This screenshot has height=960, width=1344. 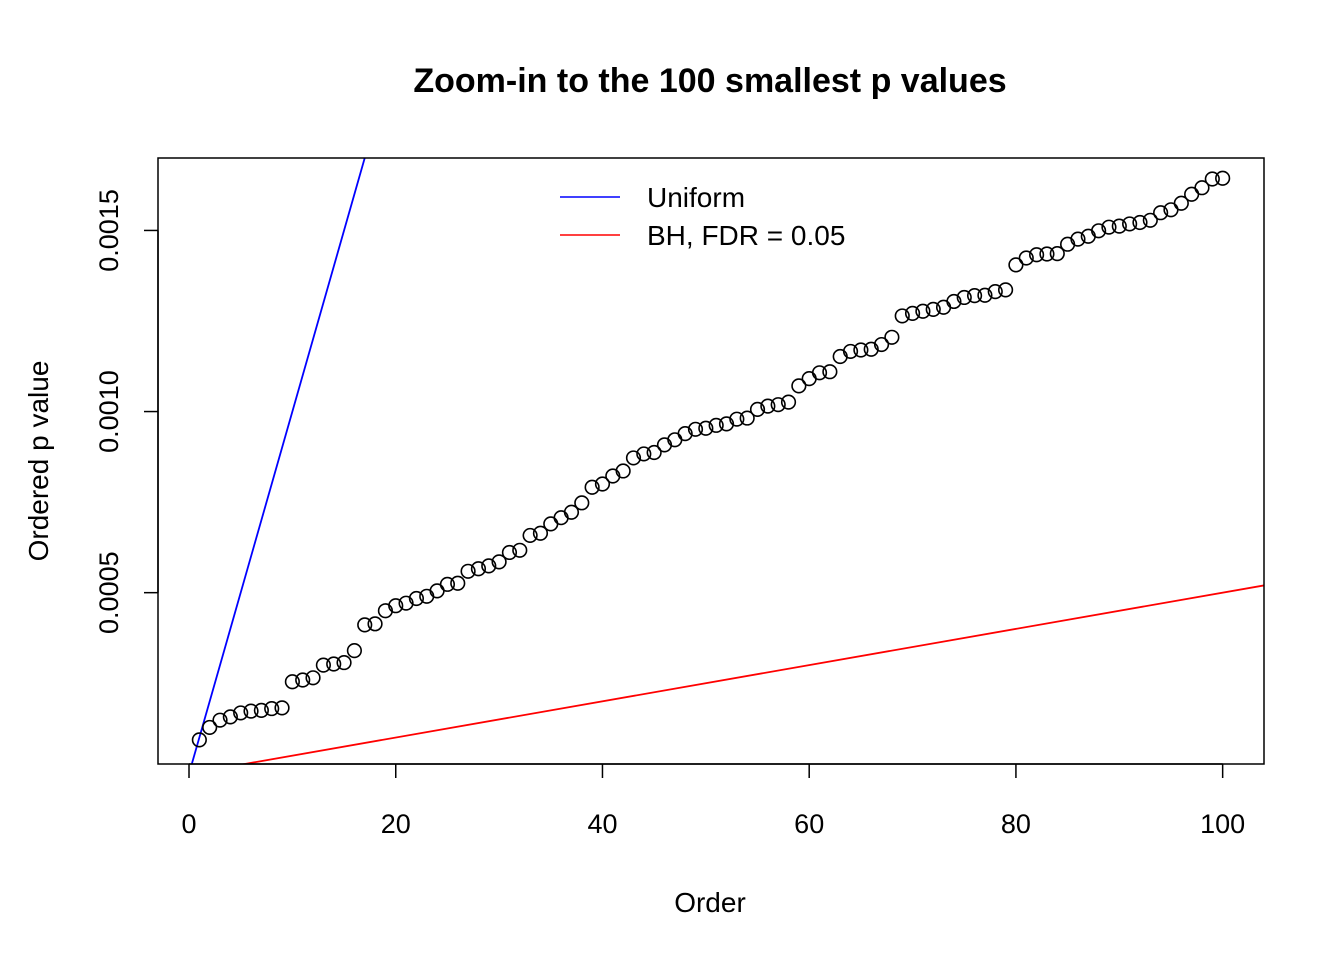 I want to click on x-axis-label: Order, so click(x=710, y=902).